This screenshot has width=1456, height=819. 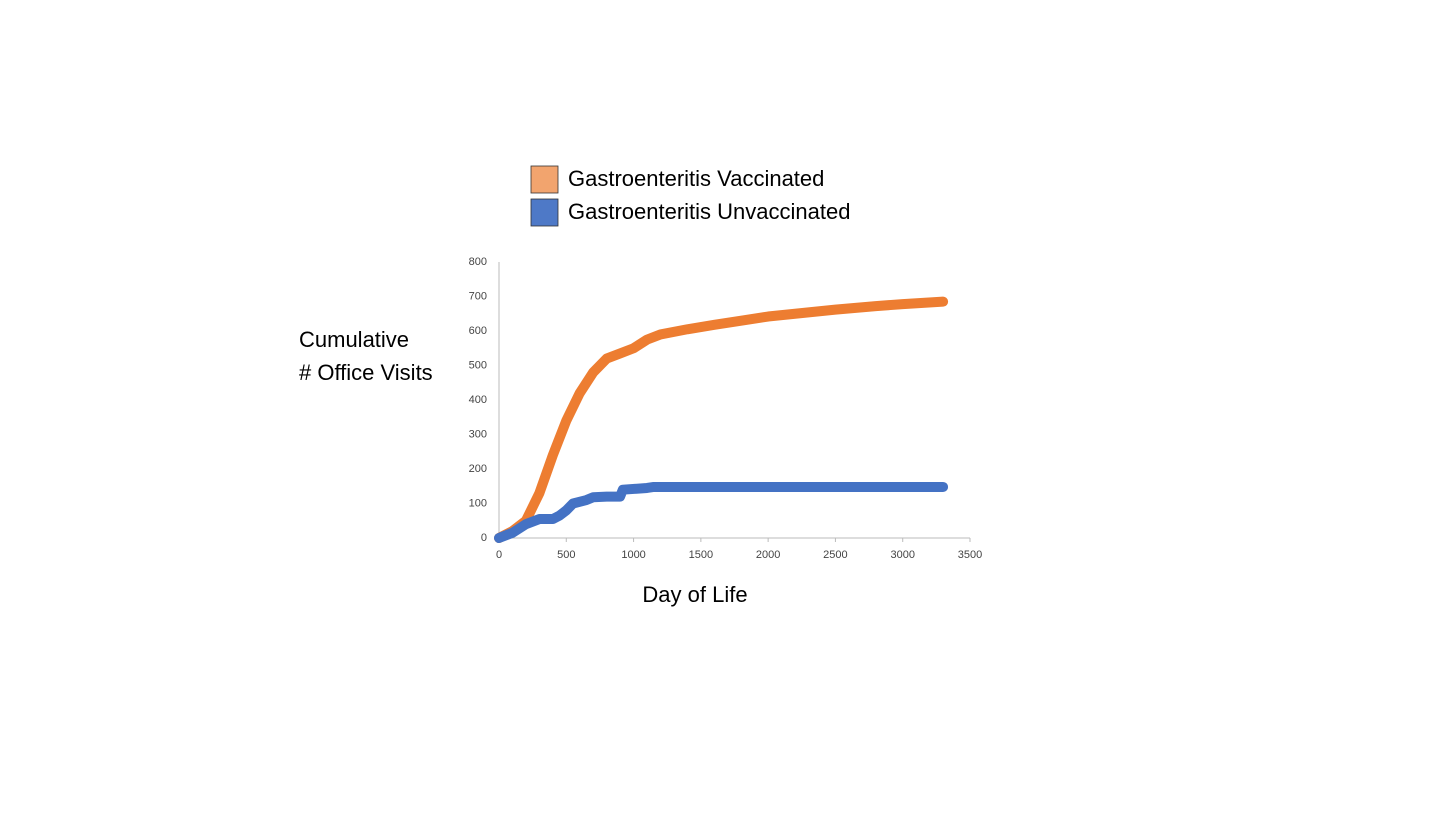 What do you see at coordinates (478, 434) in the screenshot?
I see `y-tick-label: 300` at bounding box center [478, 434].